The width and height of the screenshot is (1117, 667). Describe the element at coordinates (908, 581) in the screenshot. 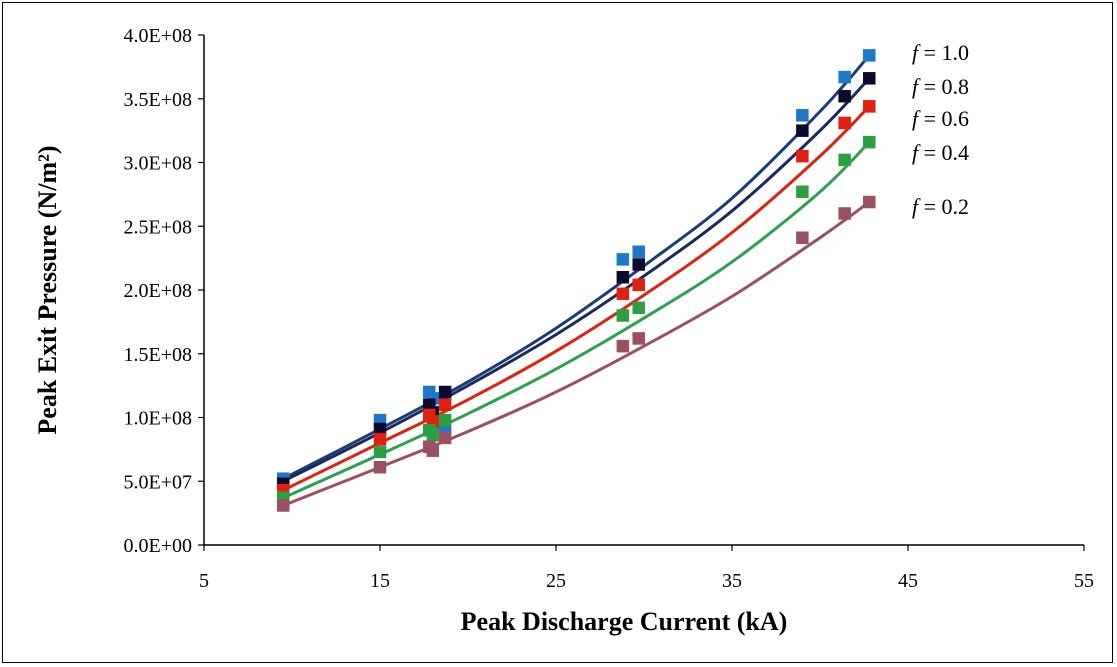

I see `x-tick-label: 45` at that location.